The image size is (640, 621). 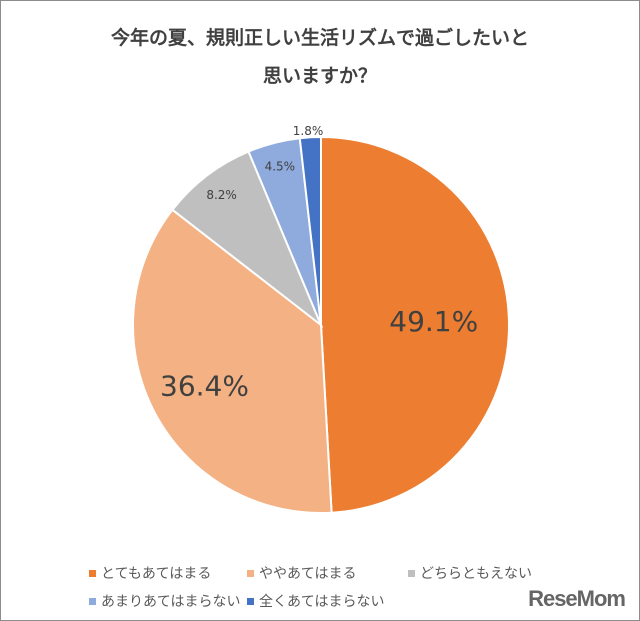 I want to click on data-label-1: 36.4%, so click(x=204, y=386).